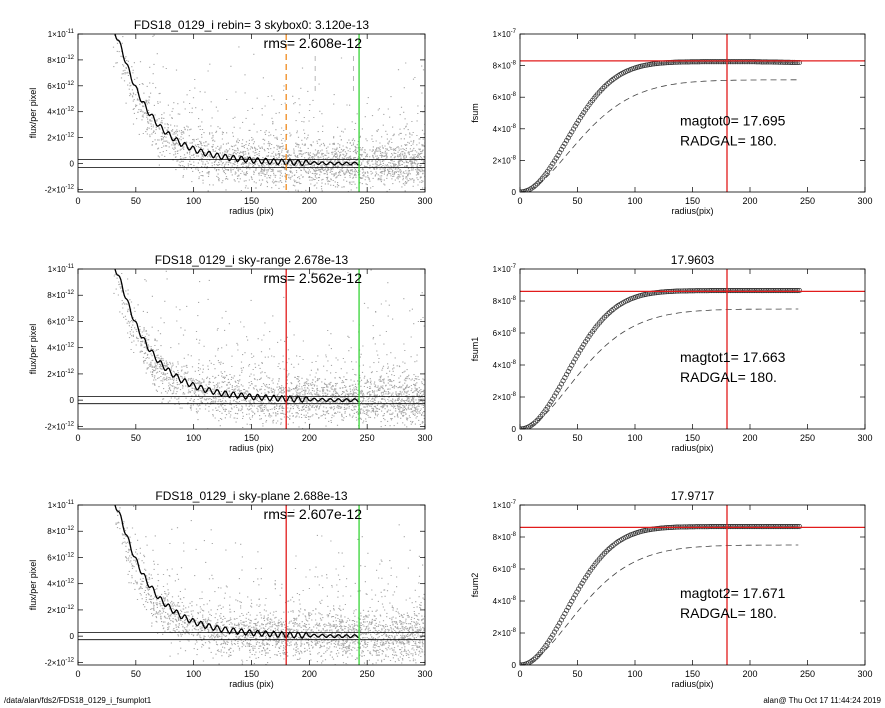 The image size is (885, 708). Describe the element at coordinates (193, 201) in the screenshot. I see `x-tick-label: 100` at that location.